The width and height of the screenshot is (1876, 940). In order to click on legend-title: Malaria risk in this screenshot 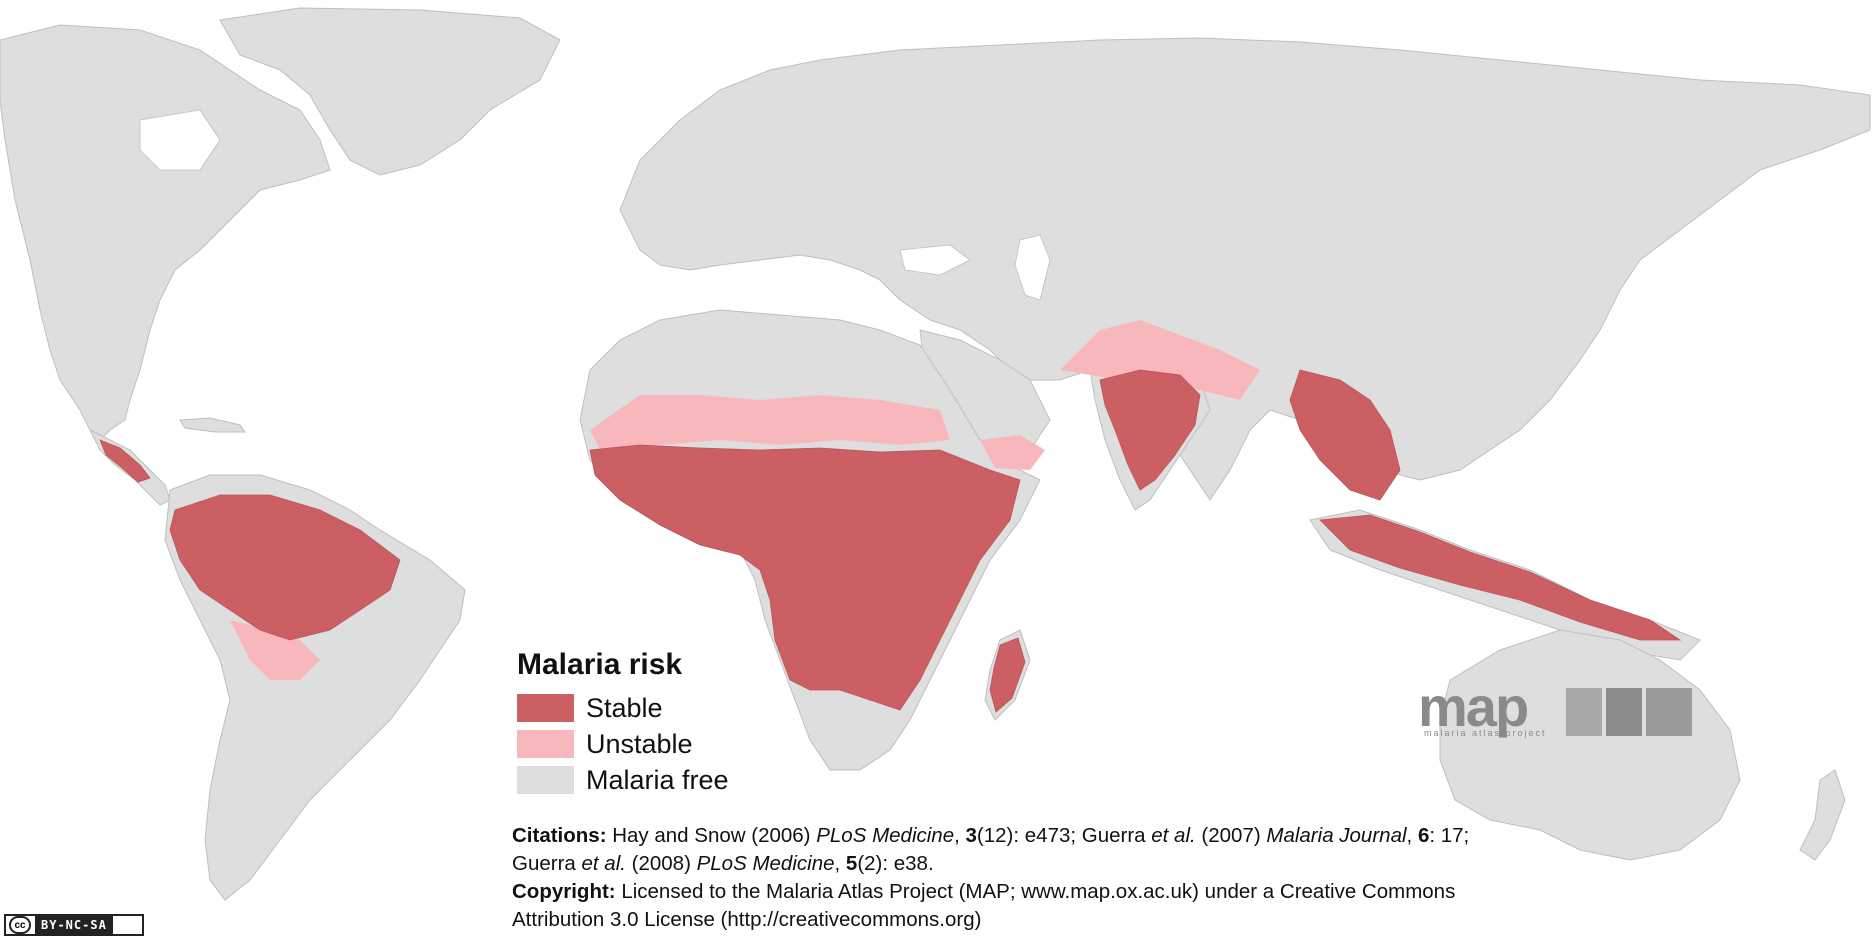, I will do `click(600, 664)`.